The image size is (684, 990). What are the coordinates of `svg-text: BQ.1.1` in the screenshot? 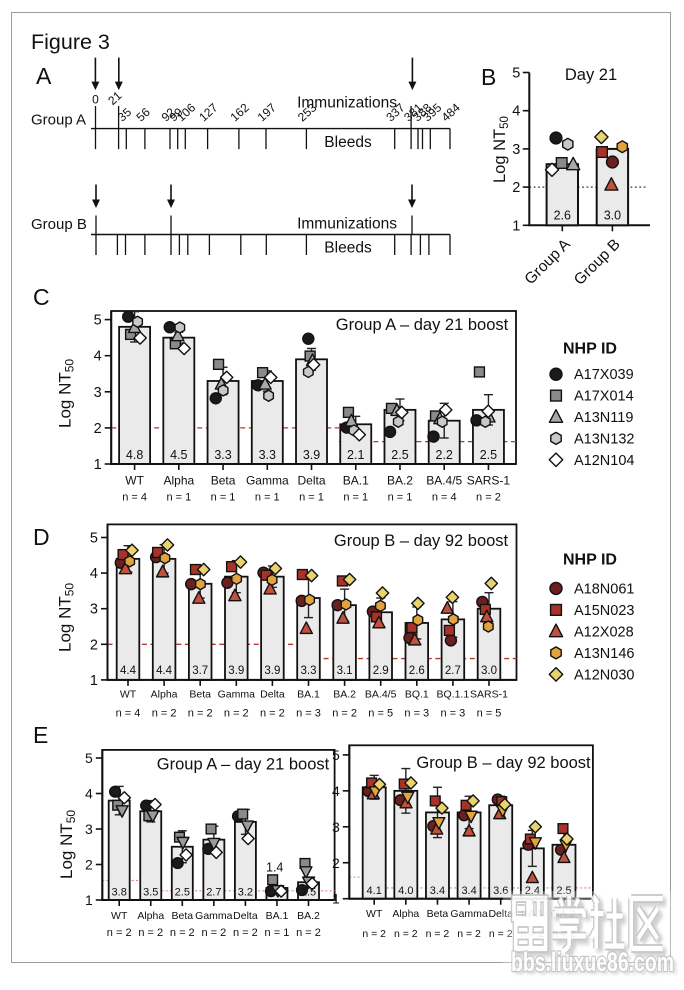 It's located at (453, 695).